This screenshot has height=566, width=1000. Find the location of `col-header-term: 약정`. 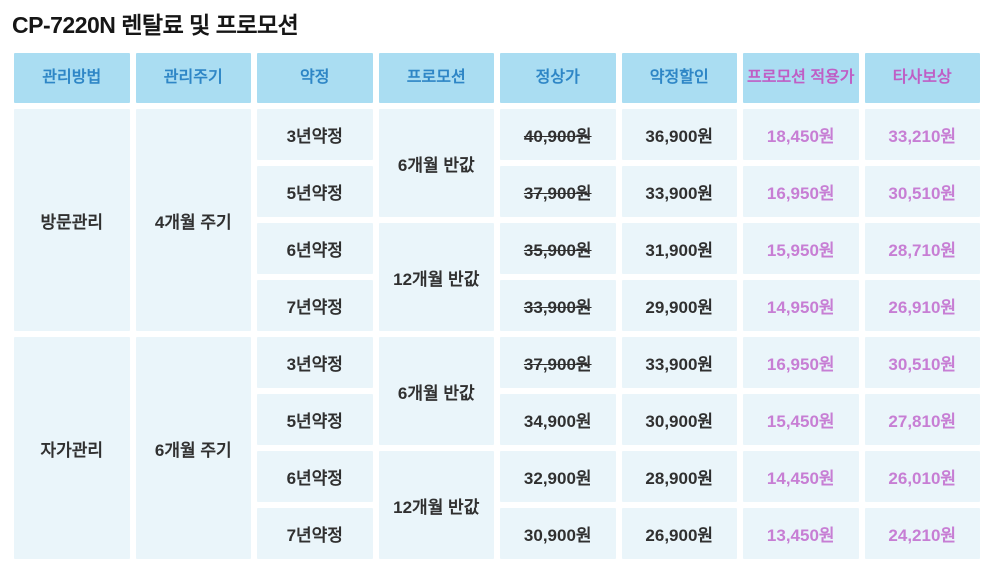

col-header-term: 약정 is located at coordinates (315, 78).